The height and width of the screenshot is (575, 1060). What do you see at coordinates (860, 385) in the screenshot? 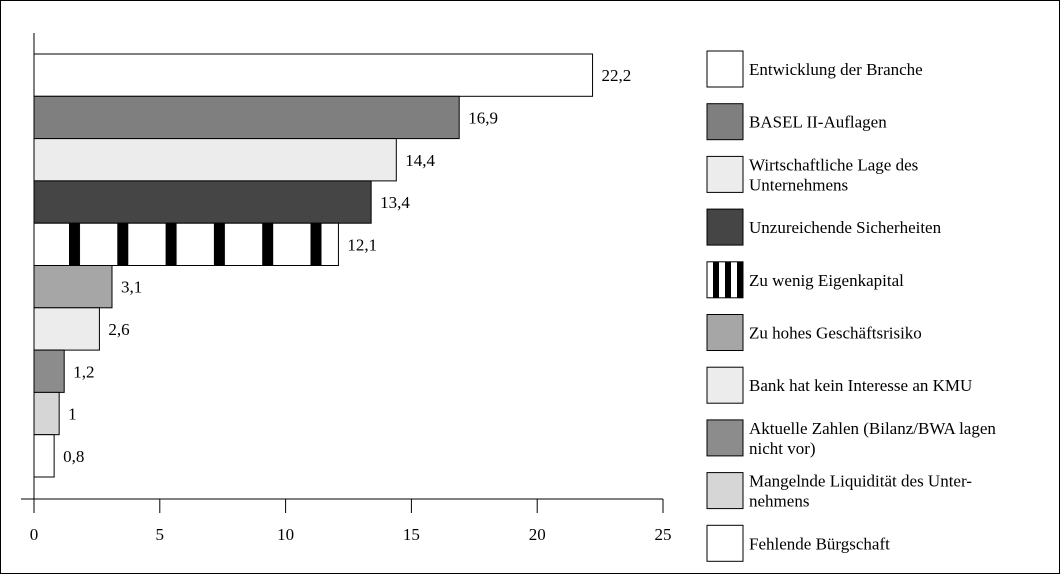
I see `legend-label: Bank hat kein Interesse an KMU` at bounding box center [860, 385].